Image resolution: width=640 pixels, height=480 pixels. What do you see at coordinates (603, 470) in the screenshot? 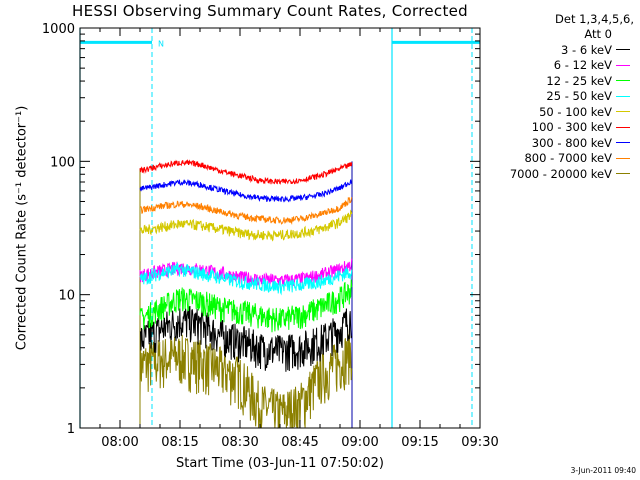
I see `timestamp: 3-Jun-2011 09:40` at bounding box center [603, 470].